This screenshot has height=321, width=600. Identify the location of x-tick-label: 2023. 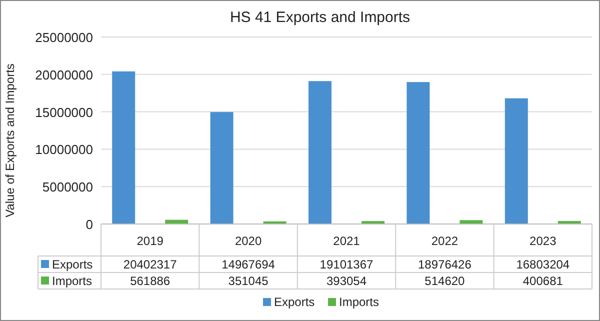
(543, 241).